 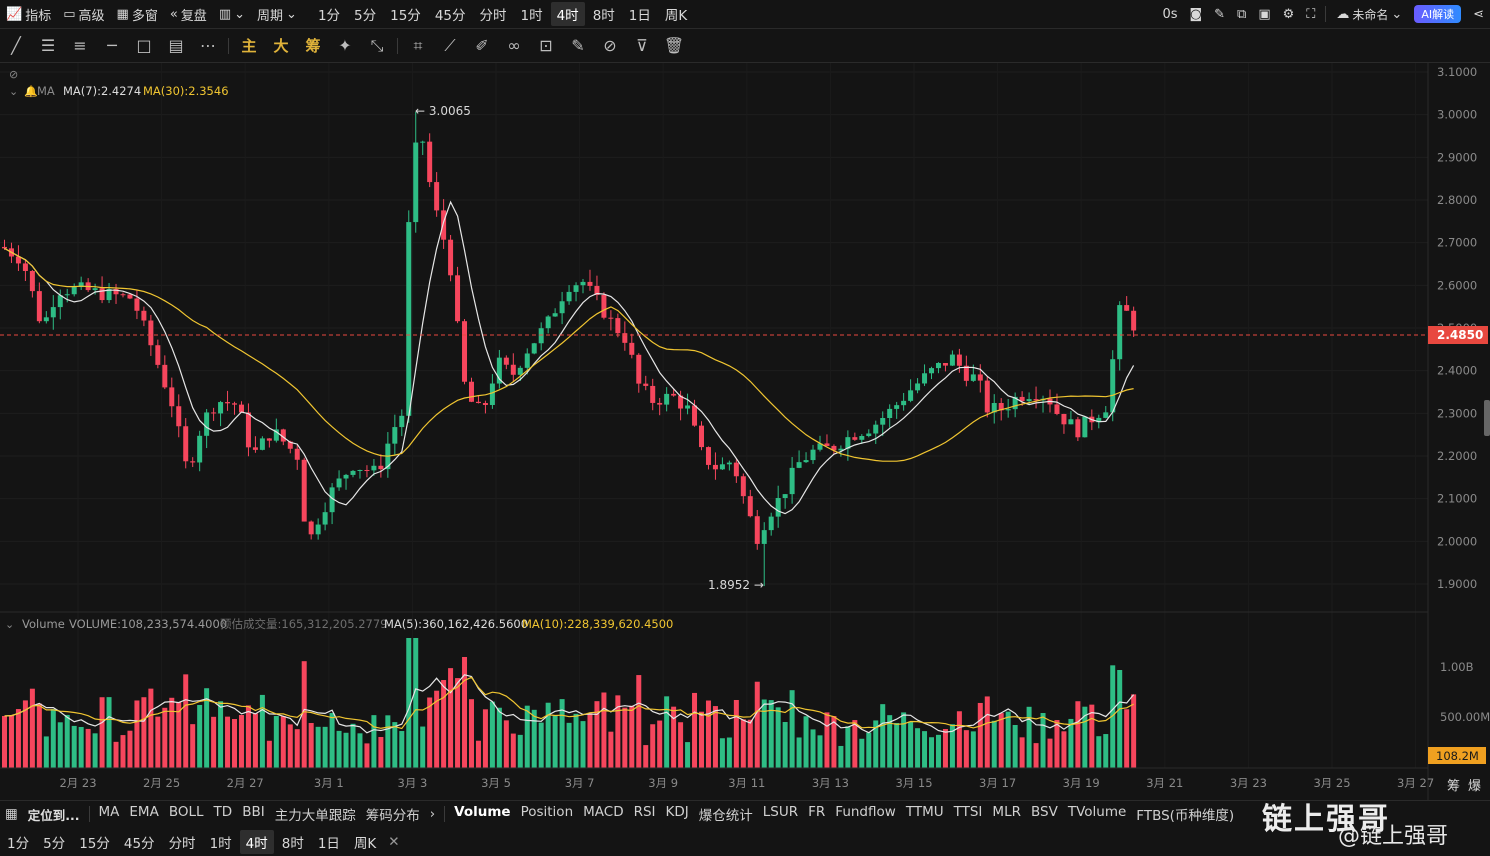 What do you see at coordinates (514, 45) in the screenshot?
I see `link-icon: ∞` at bounding box center [514, 45].